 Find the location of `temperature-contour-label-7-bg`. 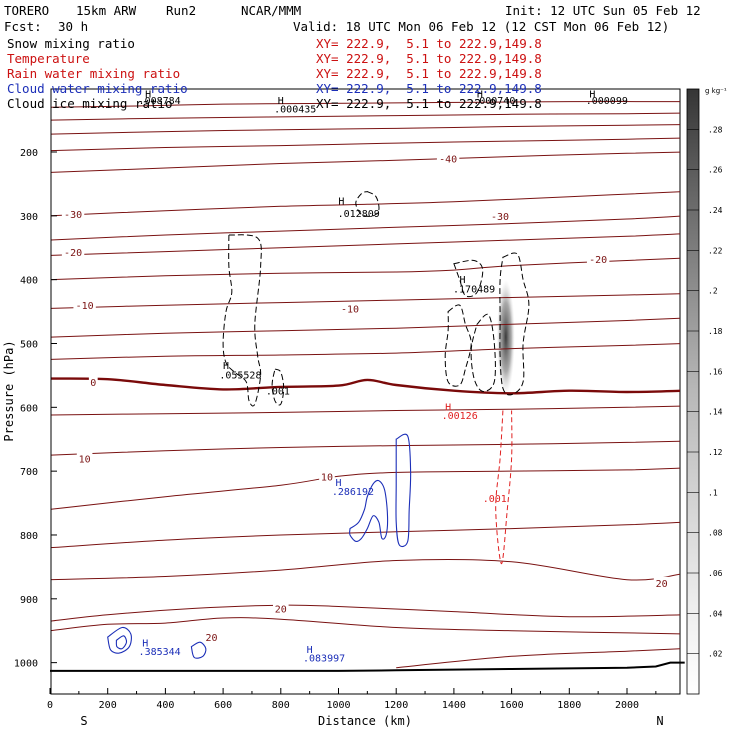

temperature-contour-label-7-bg is located at coordinates (73, 252).